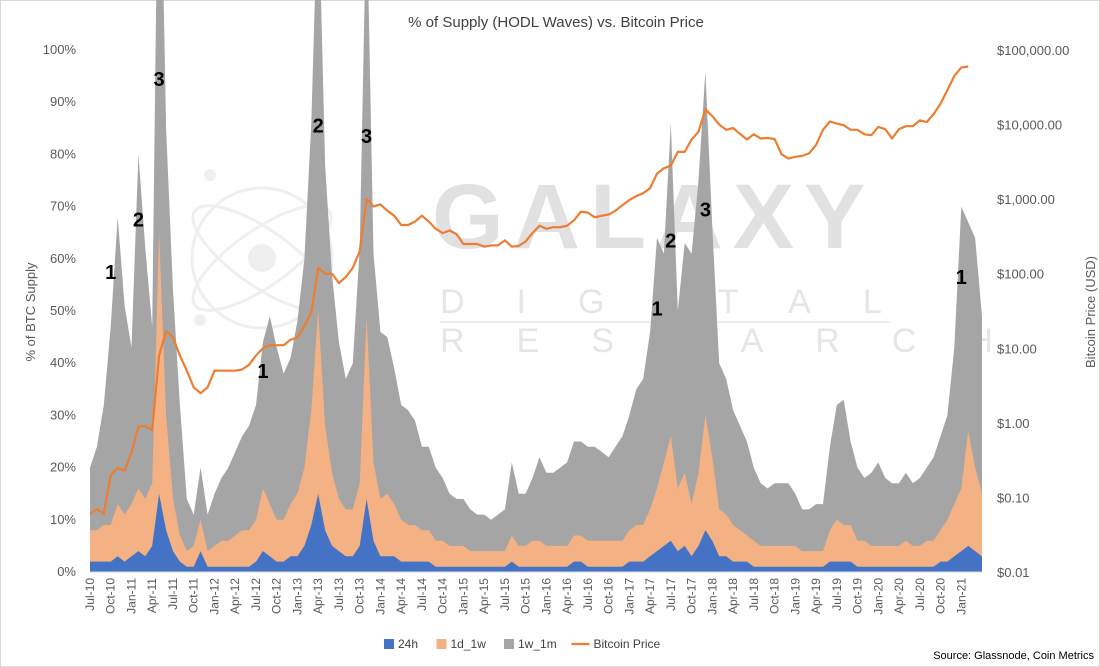 This screenshot has width=1100, height=667. I want to click on peak-annotation-10: 1, so click(961, 278).